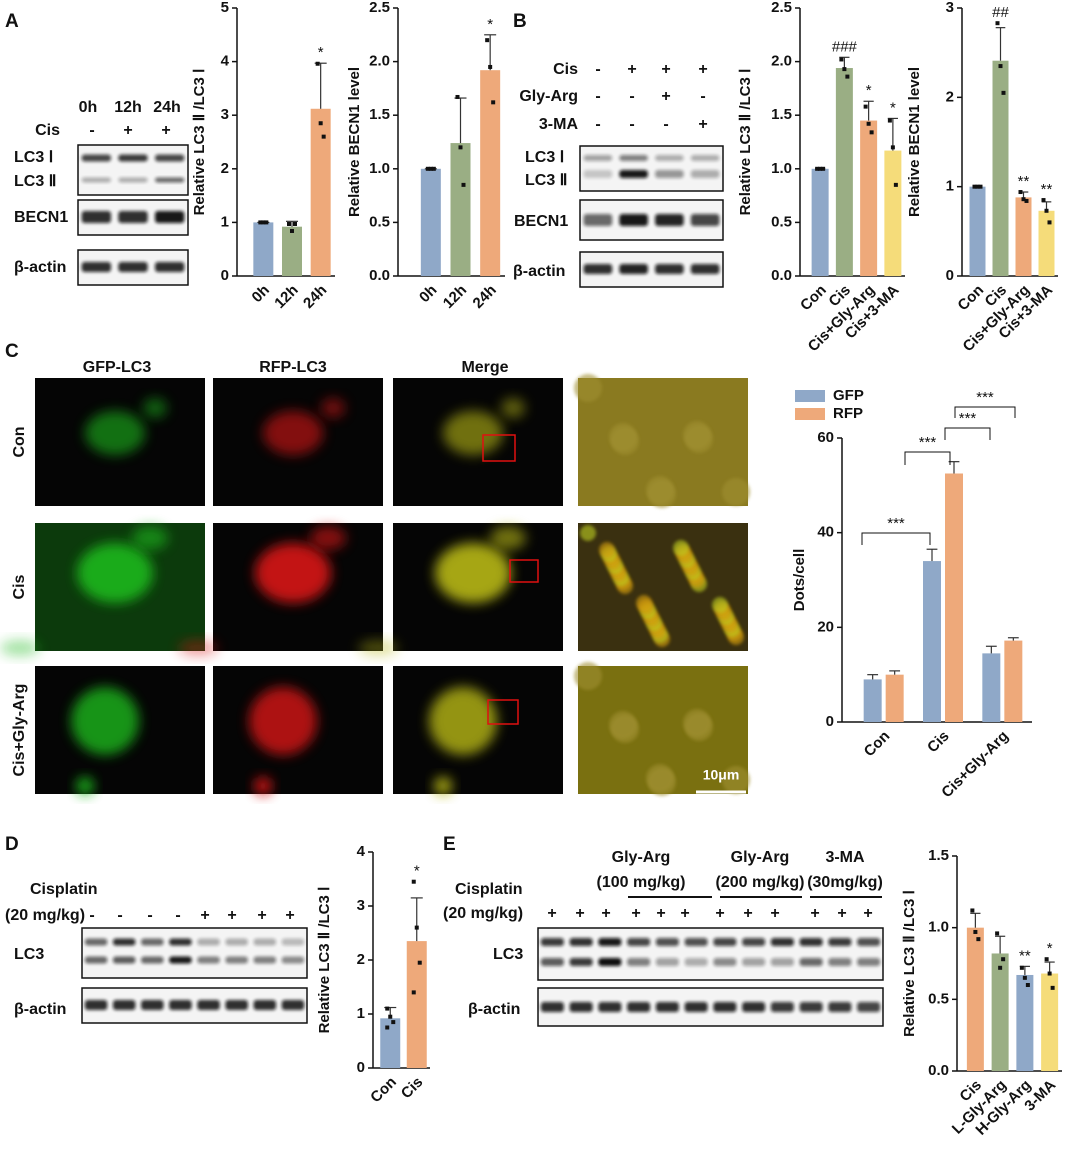  I want to click on band-label: LC3 Ⅱ, so click(35, 181).